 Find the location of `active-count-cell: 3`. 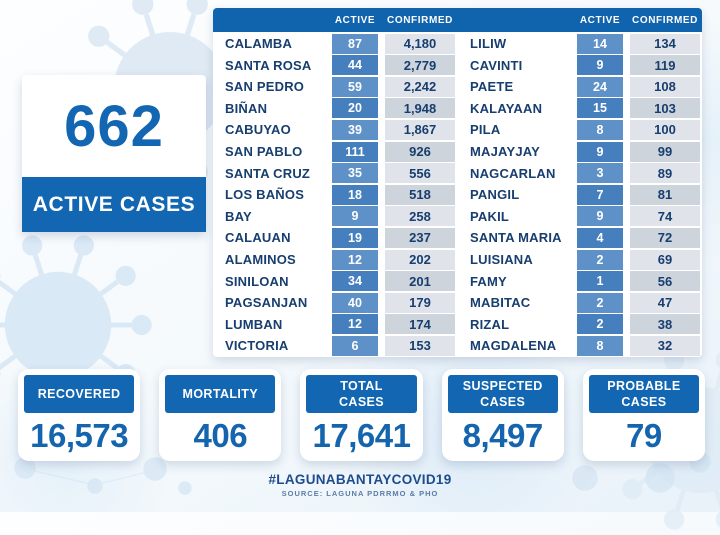

active-count-cell: 3 is located at coordinates (600, 173).